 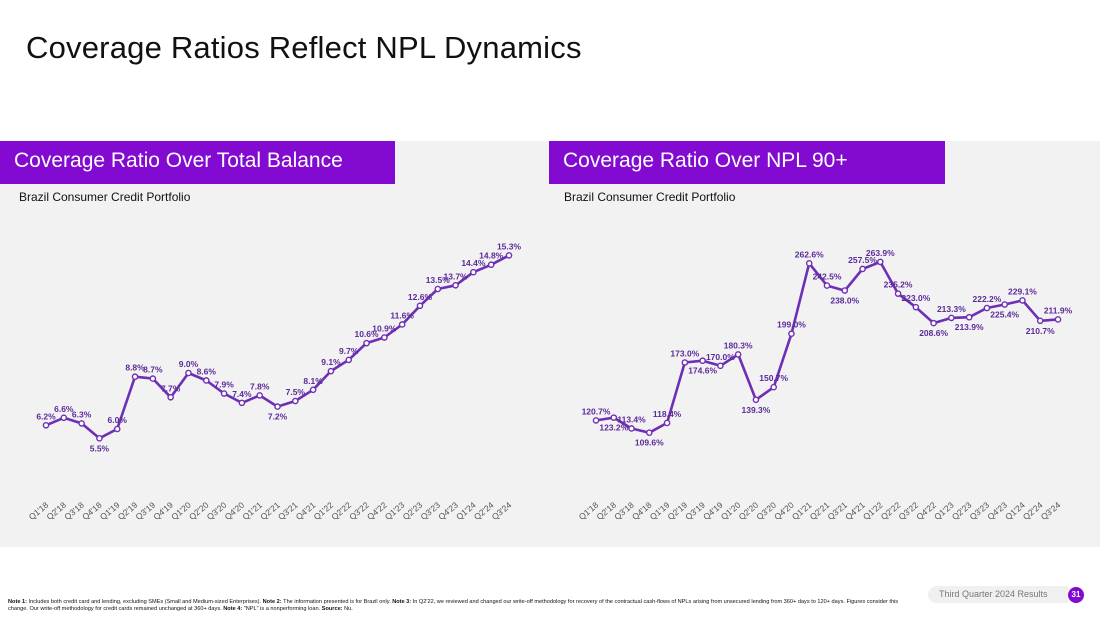 What do you see at coordinates (349, 351) in the screenshot?
I see `total-balance-data-label-Q2'22: 9.7%` at bounding box center [349, 351].